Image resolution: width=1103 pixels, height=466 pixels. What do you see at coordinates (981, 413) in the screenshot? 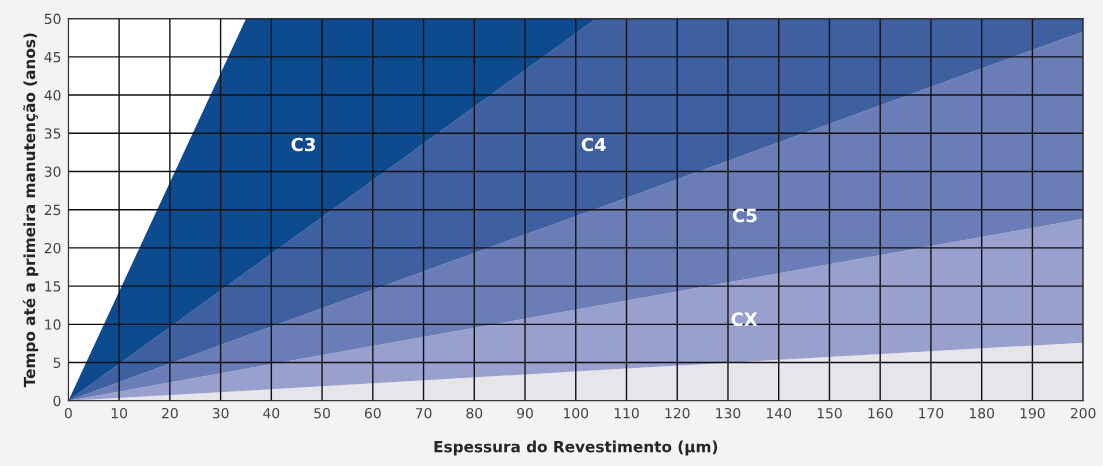
I see `x-tick-label: 180` at bounding box center [981, 413].